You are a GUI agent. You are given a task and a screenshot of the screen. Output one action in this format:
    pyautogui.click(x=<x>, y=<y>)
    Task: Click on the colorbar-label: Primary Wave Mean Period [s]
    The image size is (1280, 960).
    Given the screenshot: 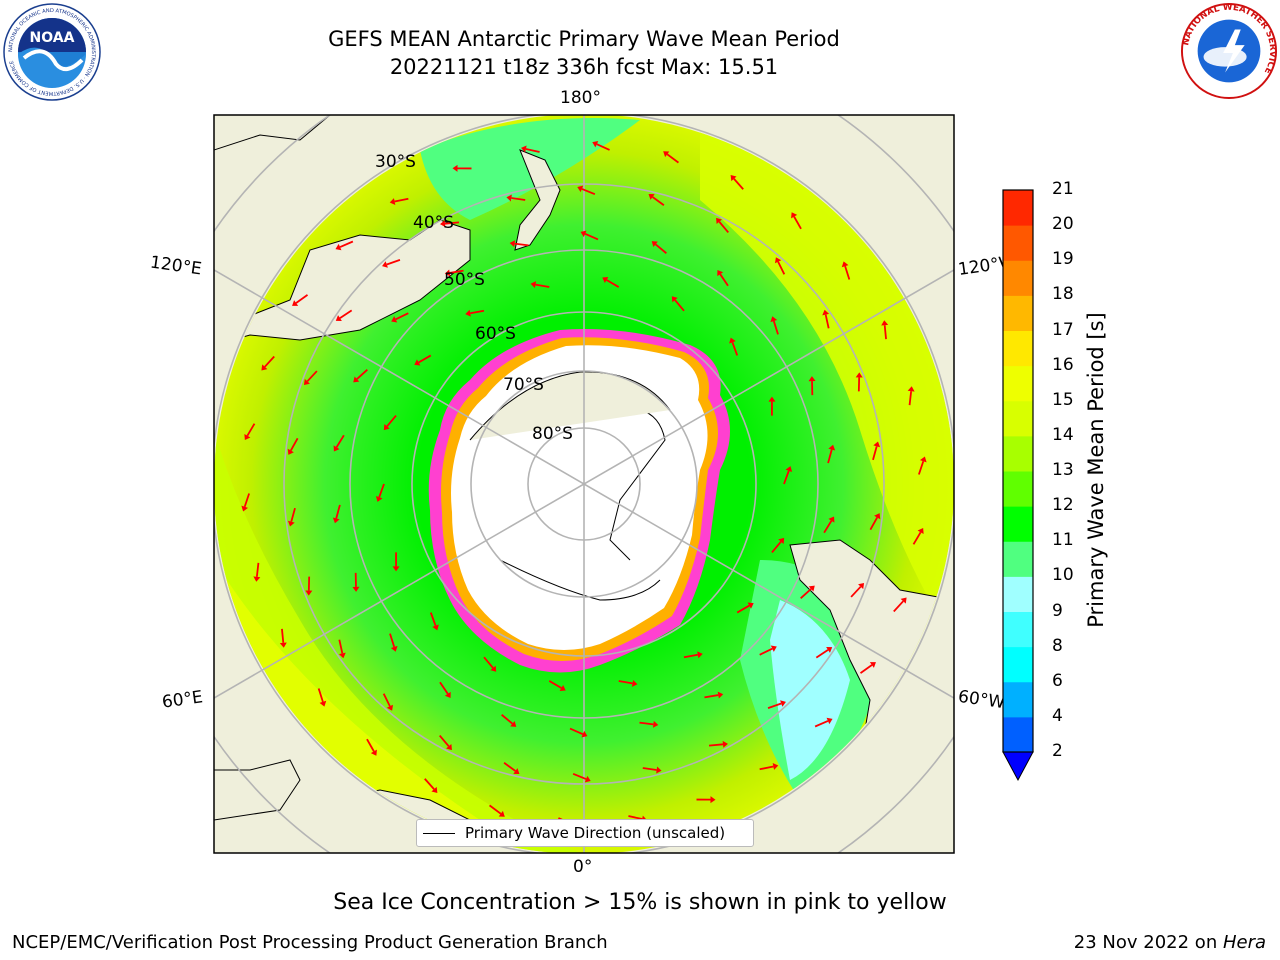 What is the action you would take?
    pyautogui.click(x=1096, y=470)
    